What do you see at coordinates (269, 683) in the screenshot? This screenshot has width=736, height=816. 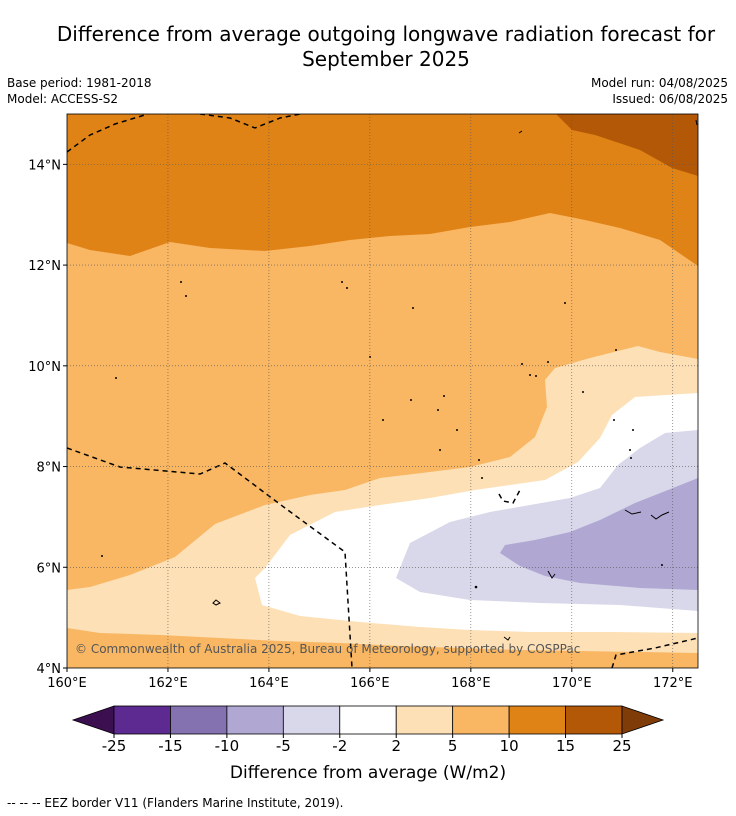 I see `lon-label: 164°E` at bounding box center [269, 683].